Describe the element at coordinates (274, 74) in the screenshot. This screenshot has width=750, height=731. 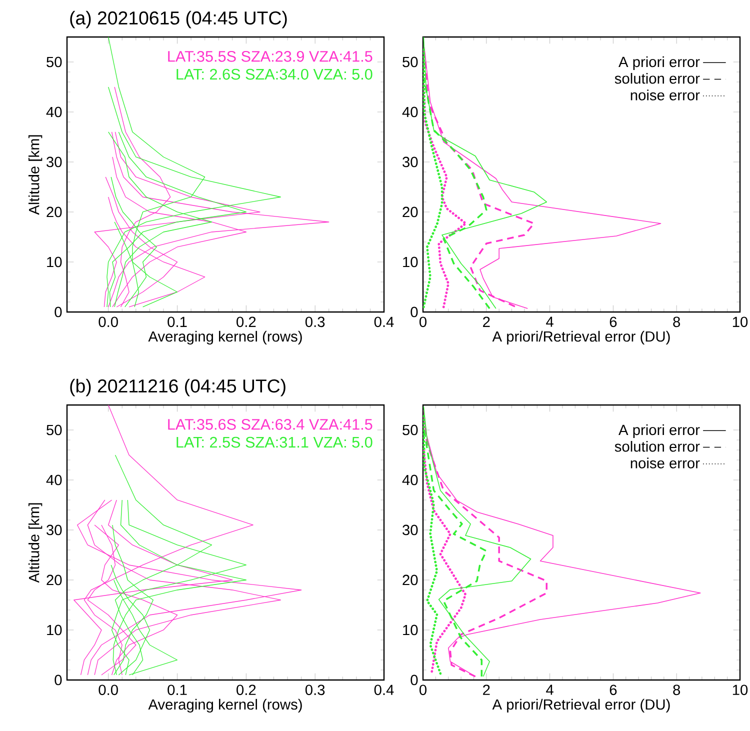
I see `text: LAT: 2.6S SZA:34.0 VZA: 5.0` at that location.